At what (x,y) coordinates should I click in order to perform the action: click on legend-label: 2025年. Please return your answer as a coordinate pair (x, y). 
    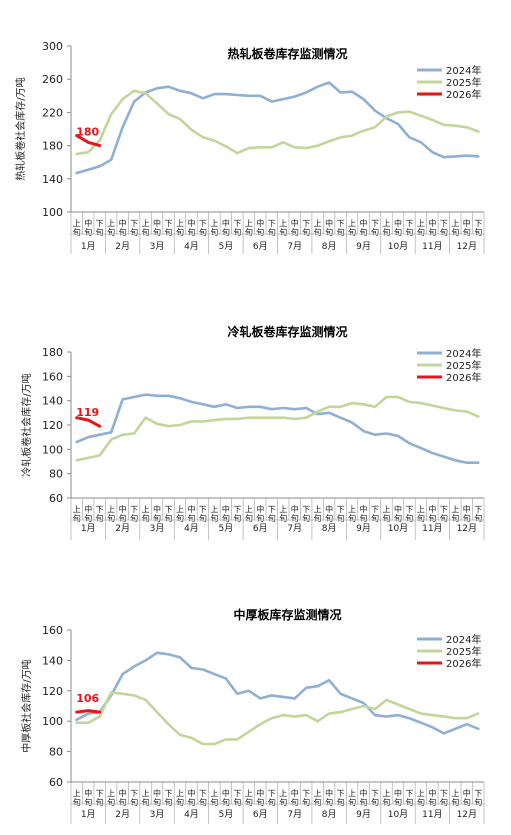
    Looking at the image, I should click on (463, 82).